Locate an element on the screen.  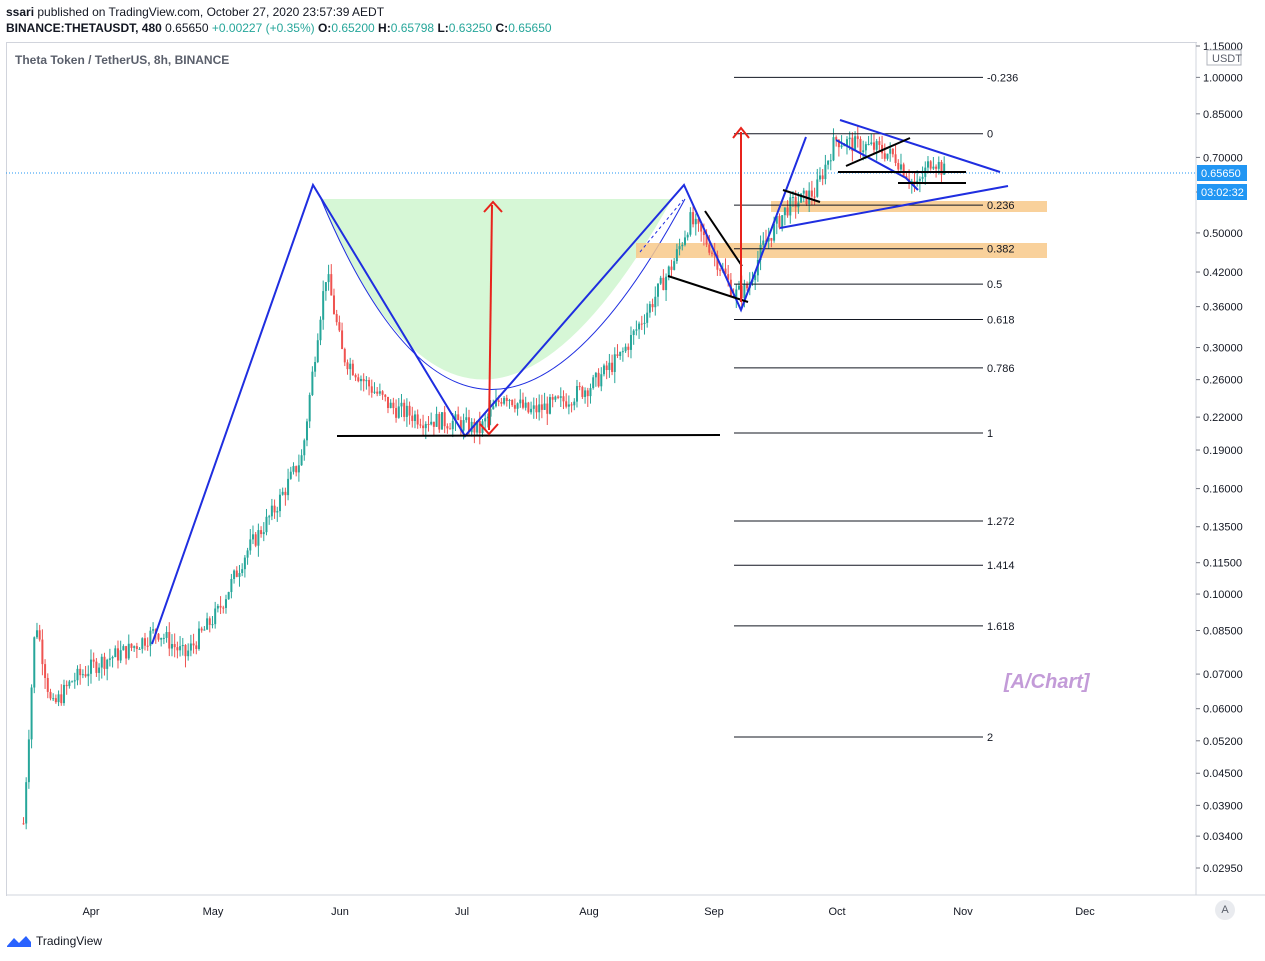
time-tick-label: Aug is located at coordinates (589, 912).